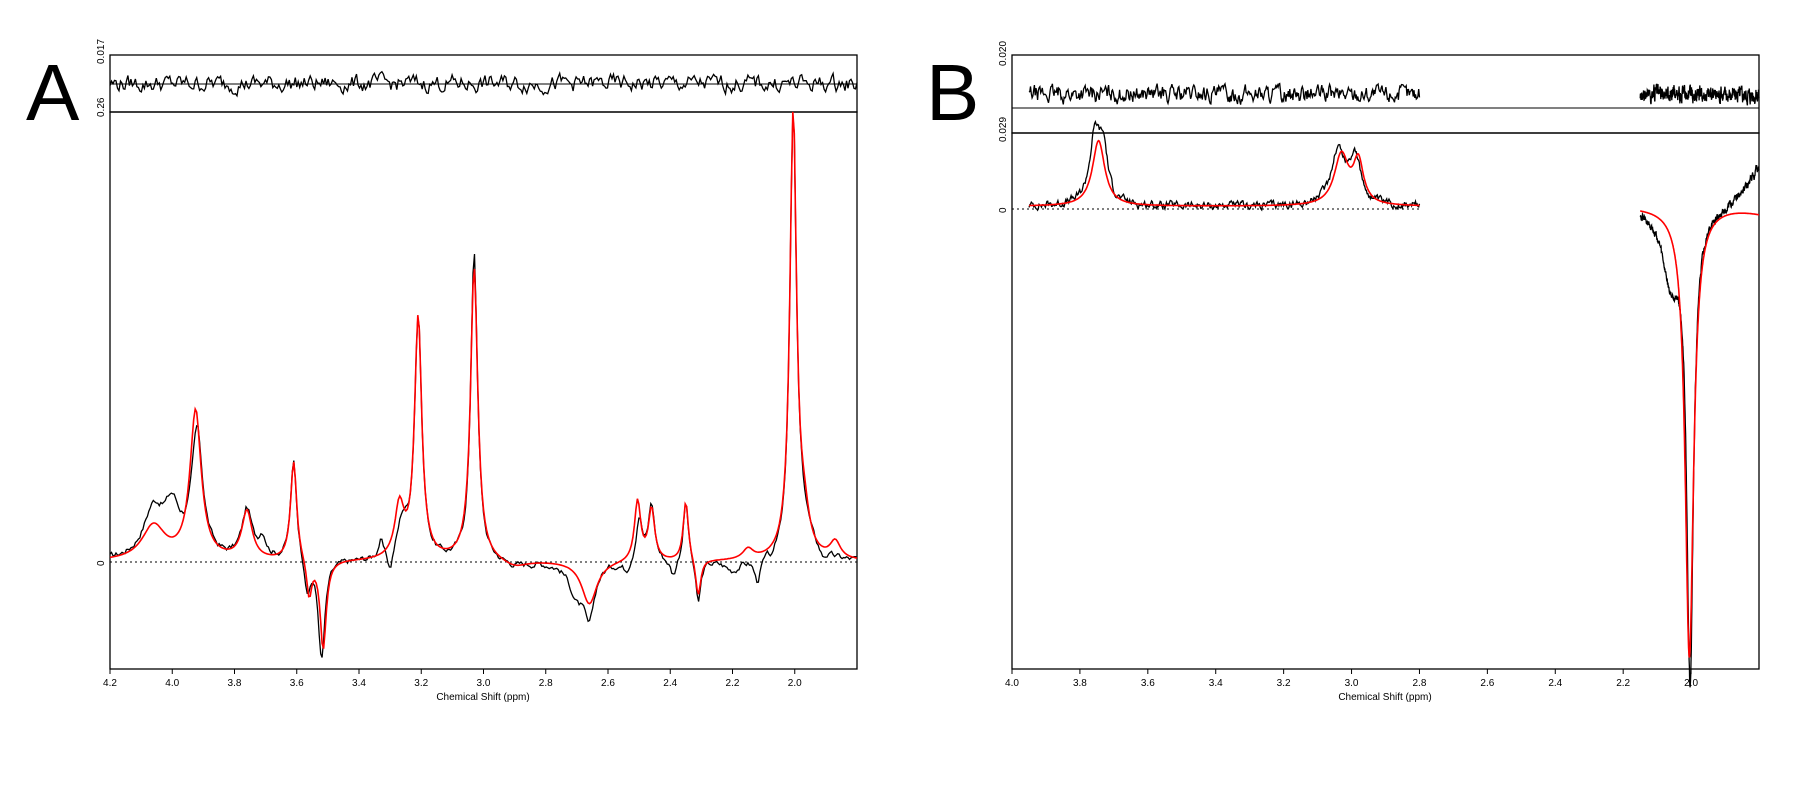  What do you see at coordinates (101, 107) in the screenshot?
I see `main-y-tick-label-top: 0.26` at bounding box center [101, 107].